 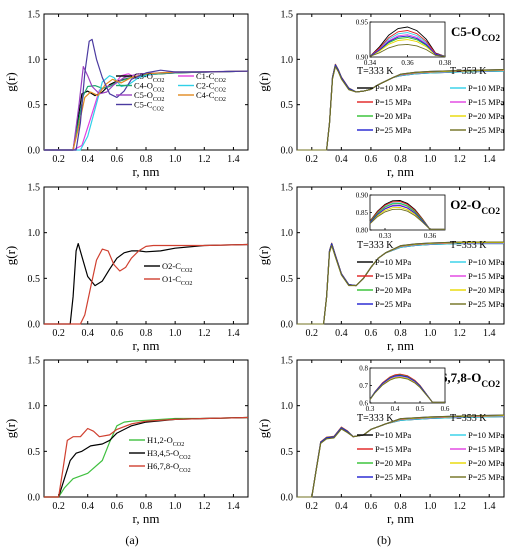 What do you see at coordinates (165, 441) in the screenshot?
I see `legend-label: H1,2-OCO2` at bounding box center [165, 441].